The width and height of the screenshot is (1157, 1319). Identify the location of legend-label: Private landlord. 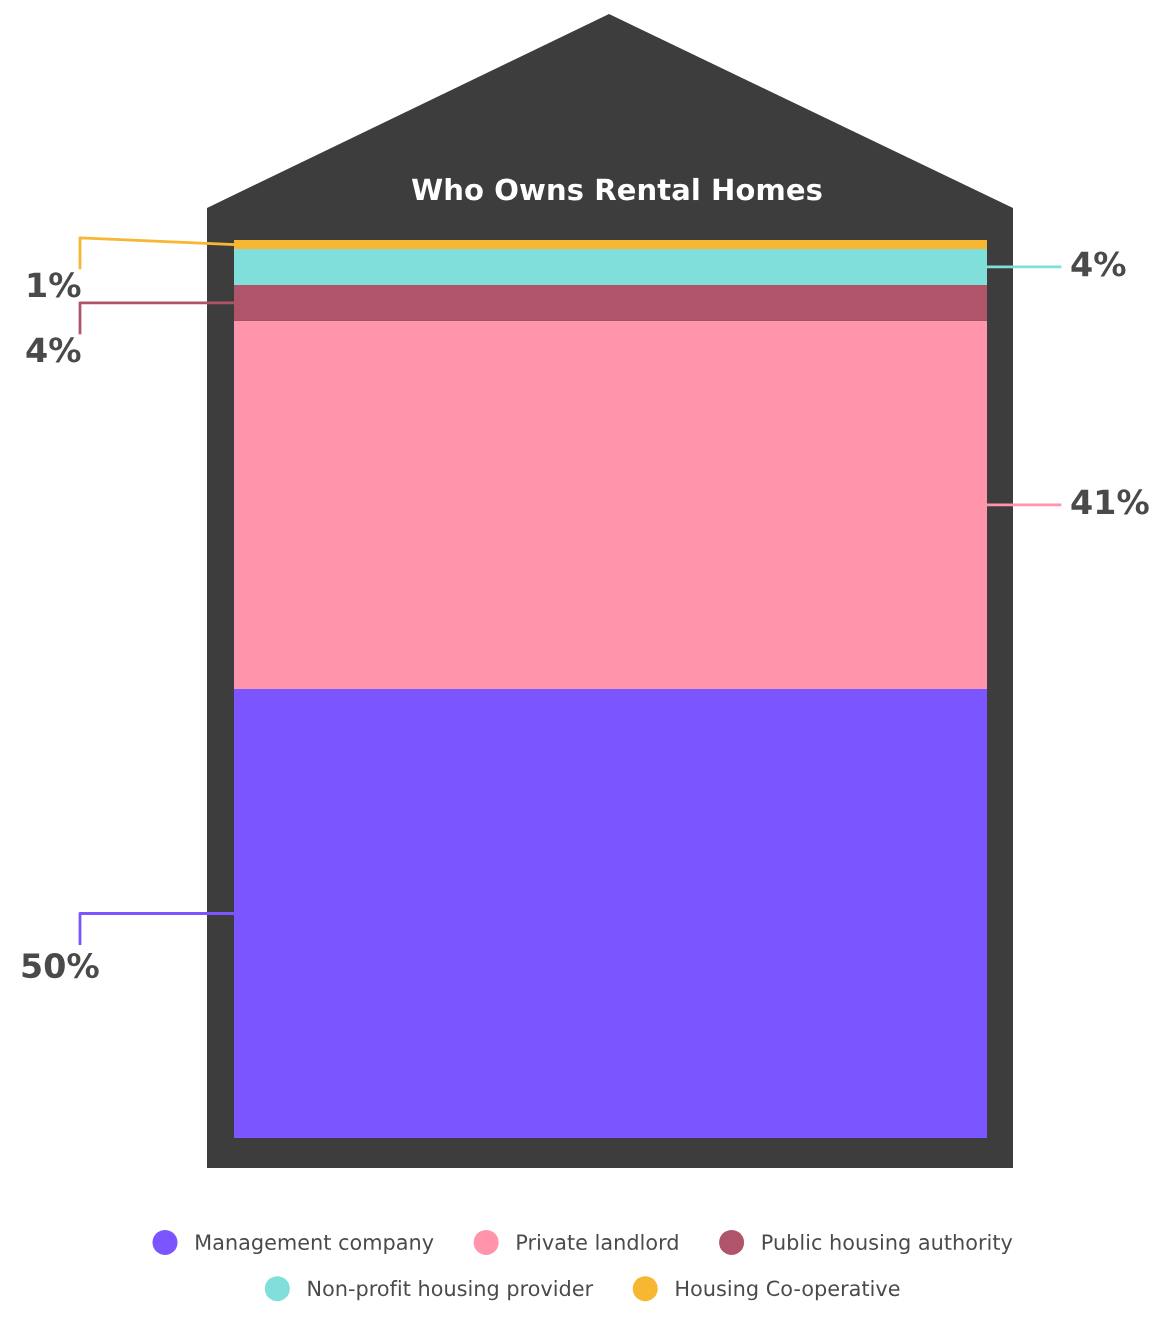
(597, 1242).